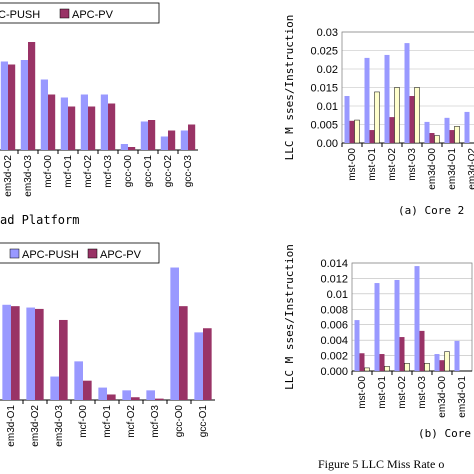  Describe the element at coordinates (203, 421) in the screenshot. I see `x-tick-label: gcc-O1` at that location.